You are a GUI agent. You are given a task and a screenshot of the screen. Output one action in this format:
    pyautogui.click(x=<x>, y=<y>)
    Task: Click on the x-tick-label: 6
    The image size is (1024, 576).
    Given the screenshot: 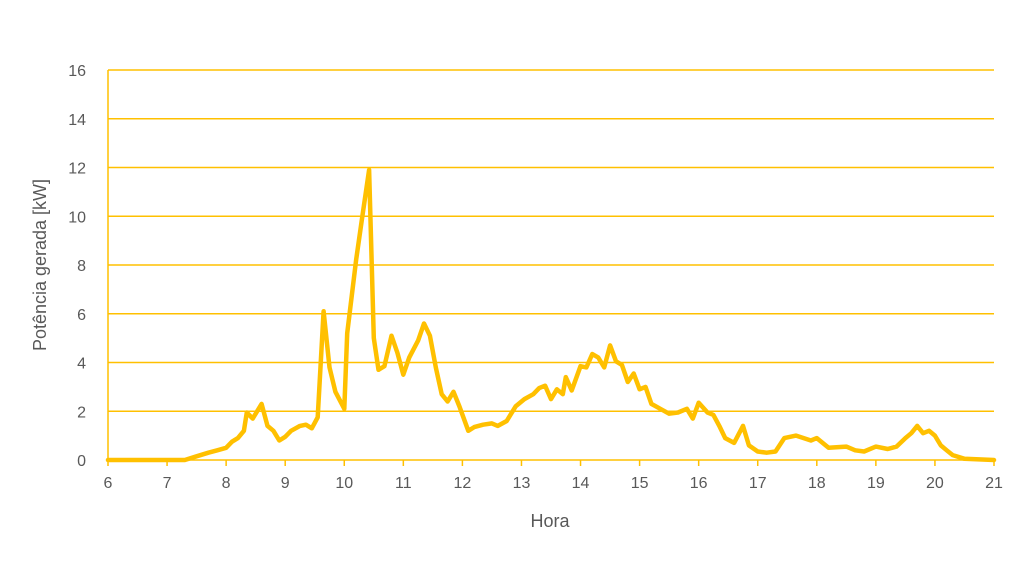 What is the action you would take?
    pyautogui.click(x=108, y=483)
    